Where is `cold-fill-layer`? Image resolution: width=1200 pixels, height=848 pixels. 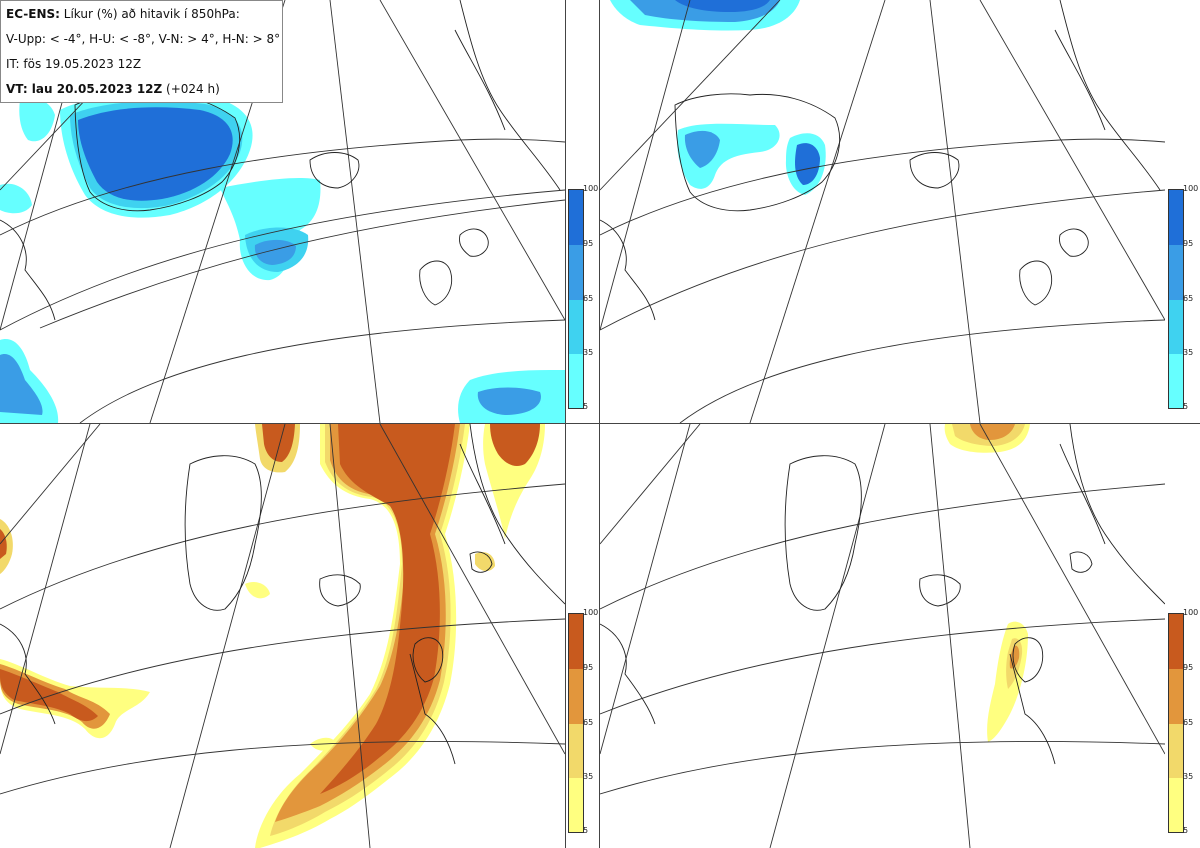 cold-fill-layer is located at coordinates (718, 97).